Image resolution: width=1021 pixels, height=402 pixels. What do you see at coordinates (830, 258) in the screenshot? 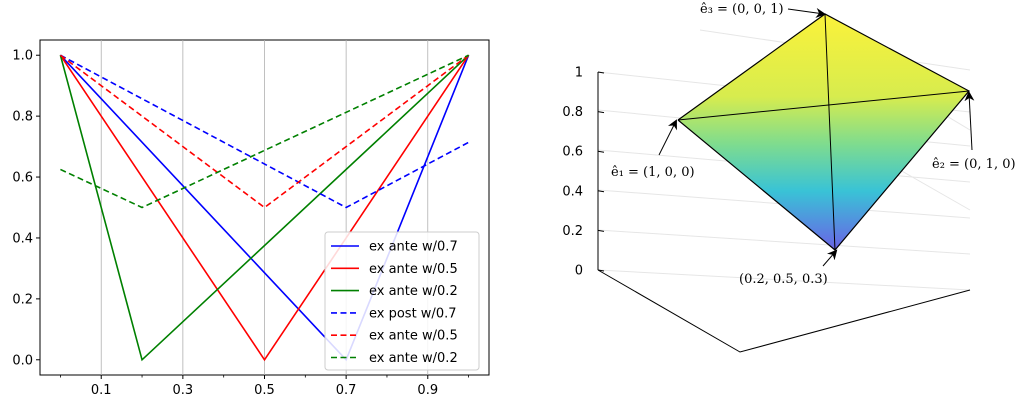
I see `arrow-point` at bounding box center [830, 258].